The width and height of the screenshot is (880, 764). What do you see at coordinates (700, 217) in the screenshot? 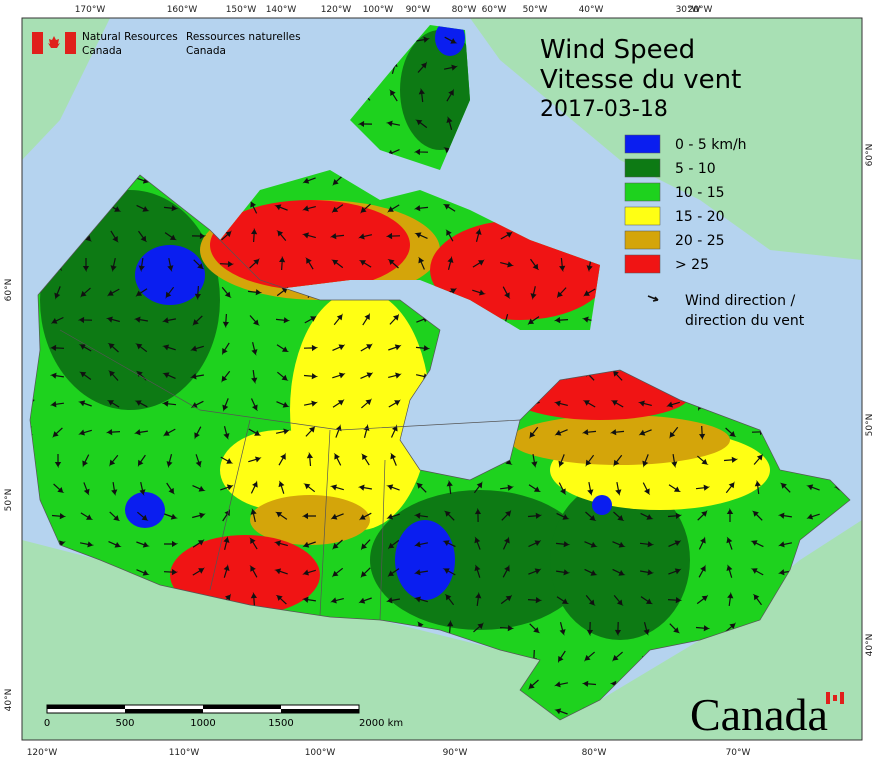
I see `legend-label: 15 - 20` at bounding box center [700, 217].